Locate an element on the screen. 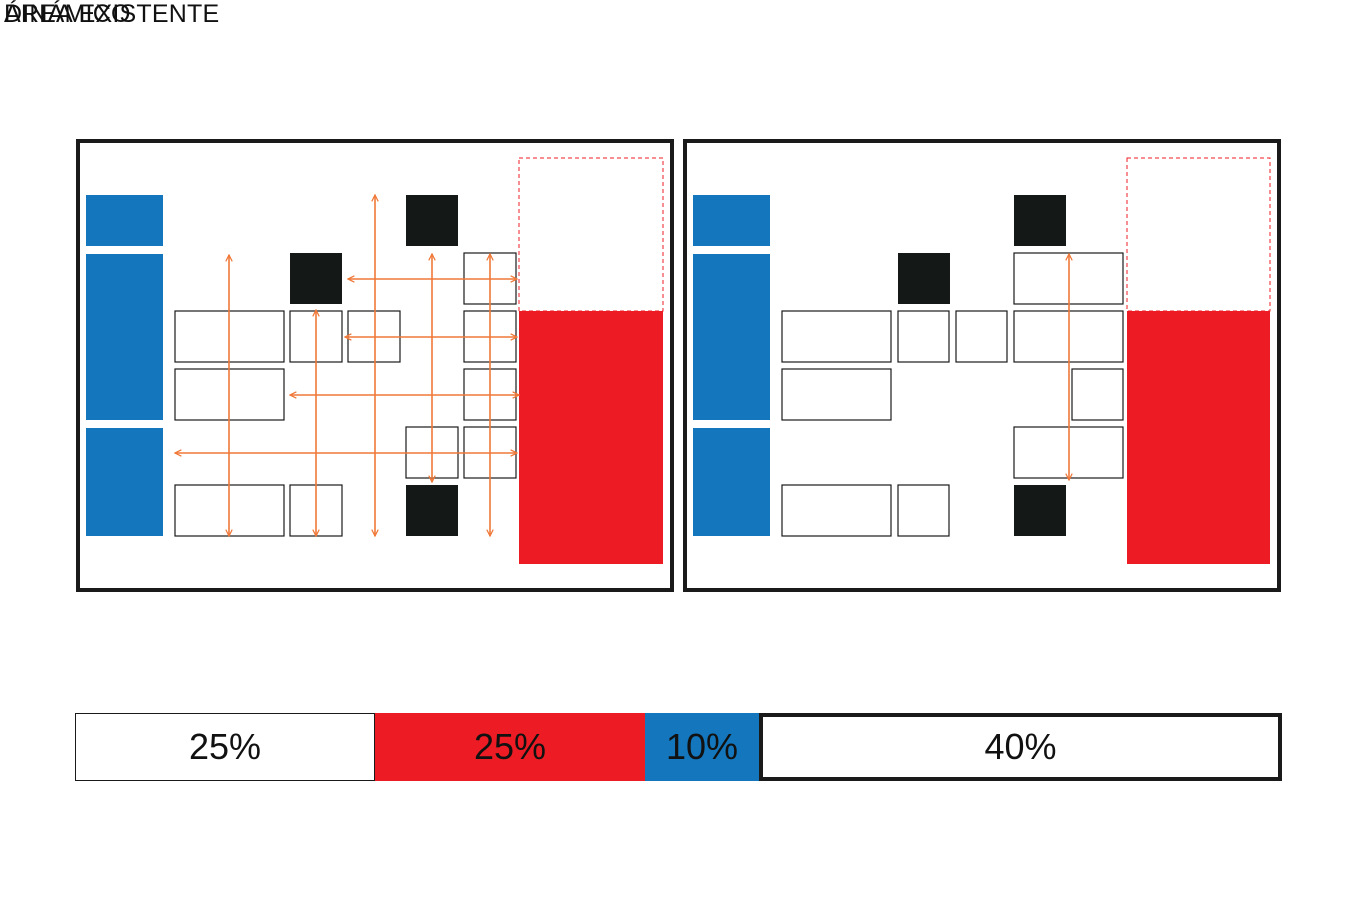 The image size is (1354, 906). page-title: DINÁMICO is located at coordinates (67, 14).